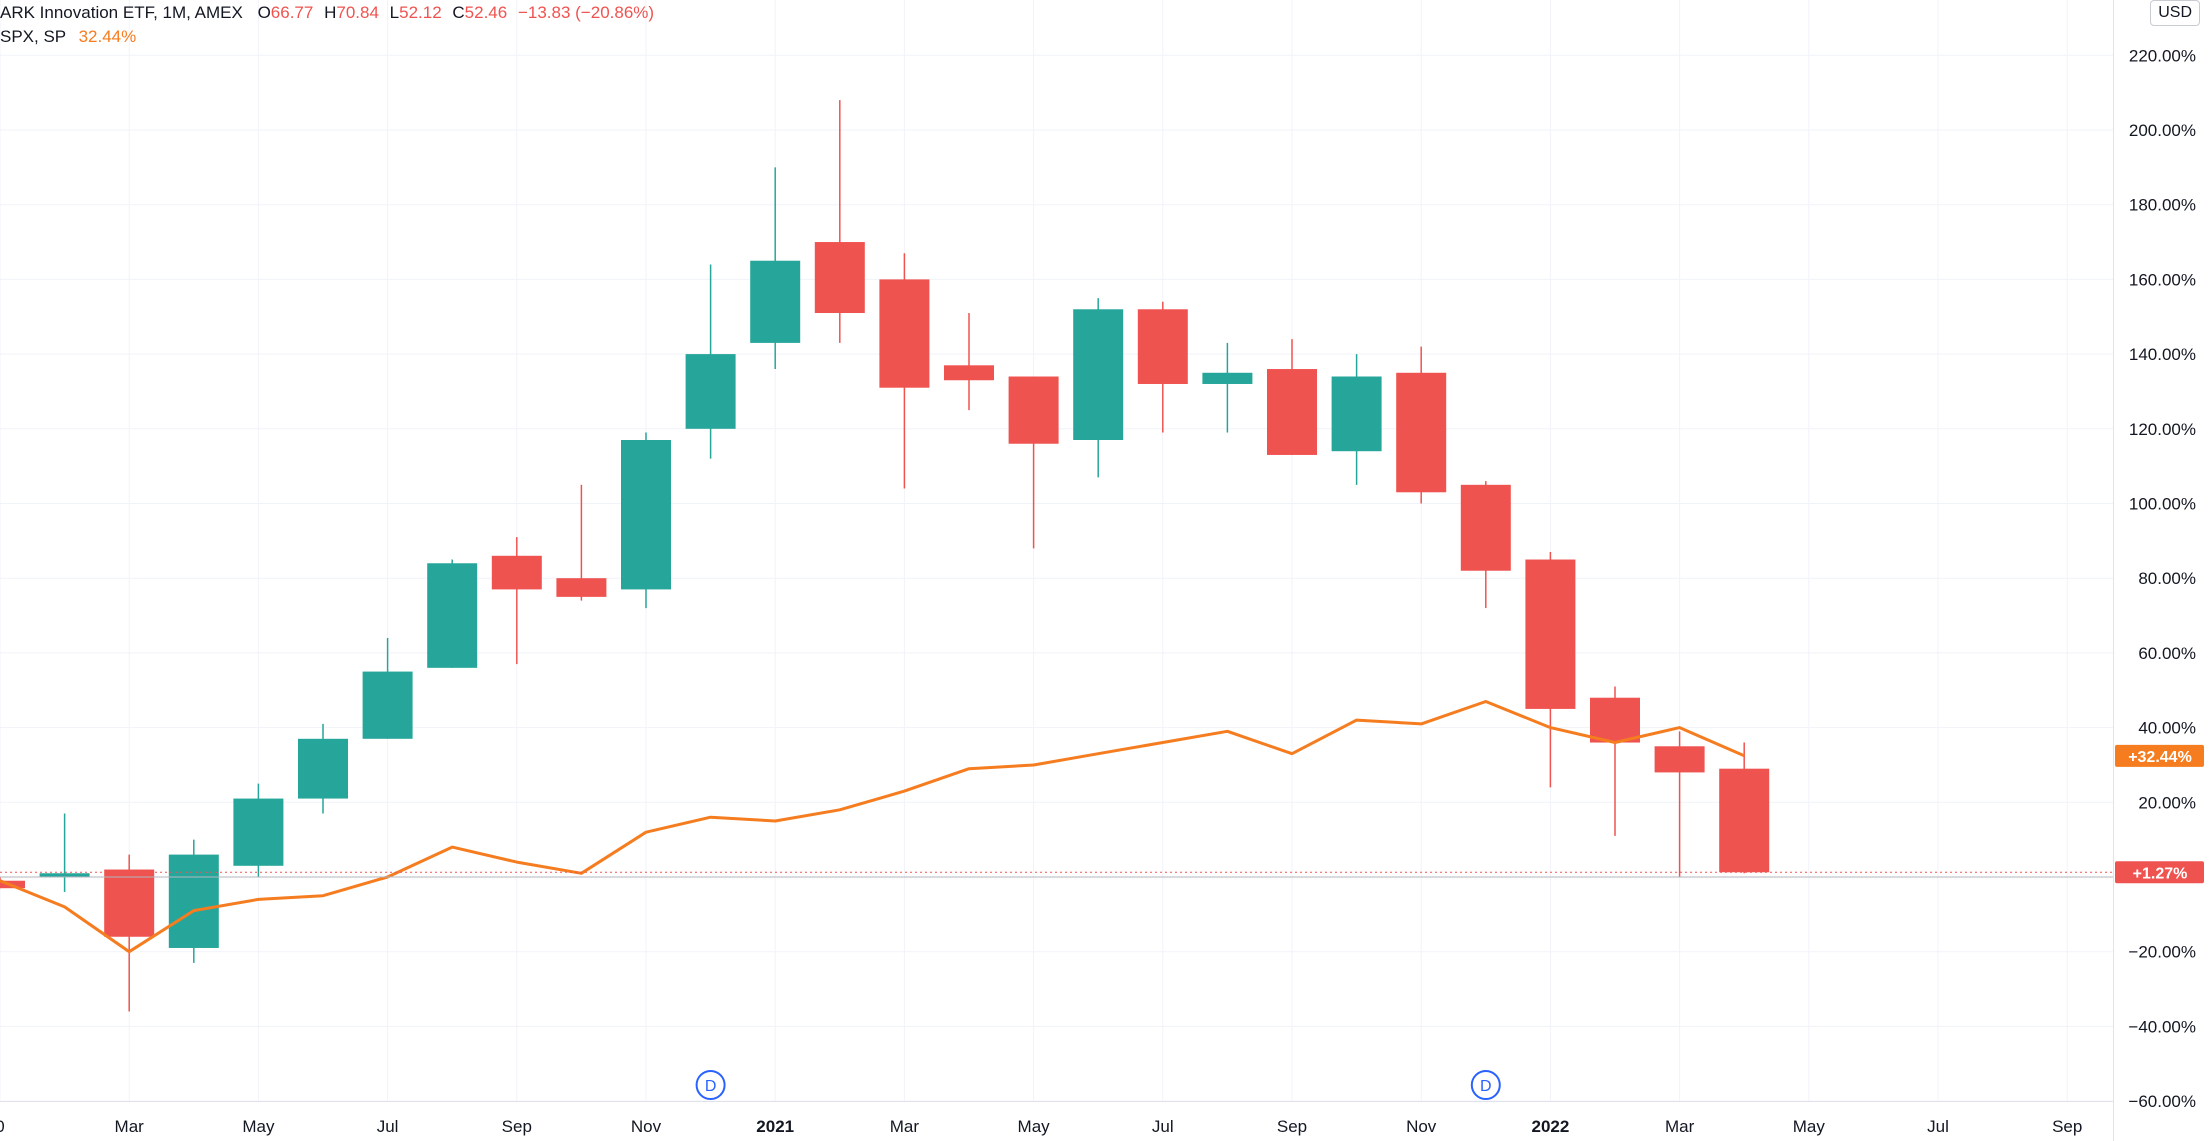  Describe the element at coordinates (292, 12) in the screenshot. I see `legend-open-value: 66.77` at that location.